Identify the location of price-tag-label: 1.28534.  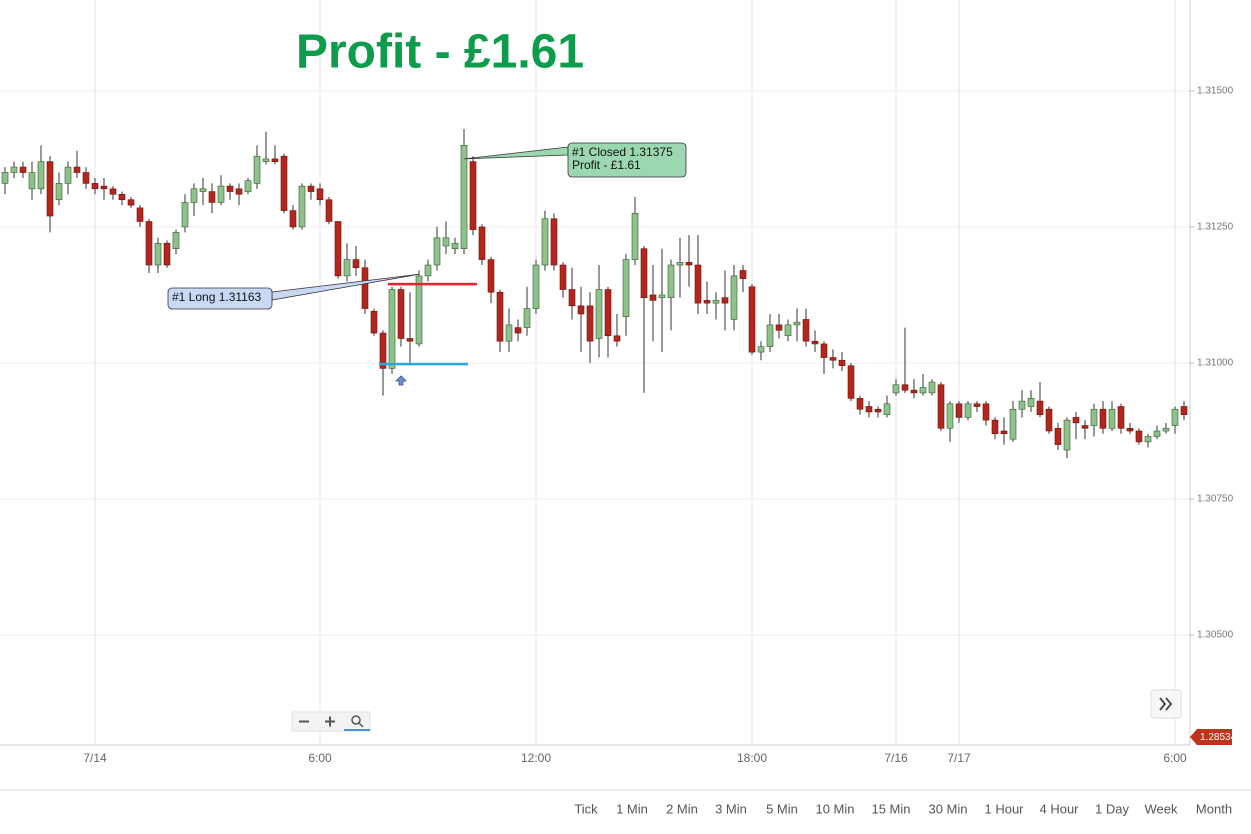
(1218, 737).